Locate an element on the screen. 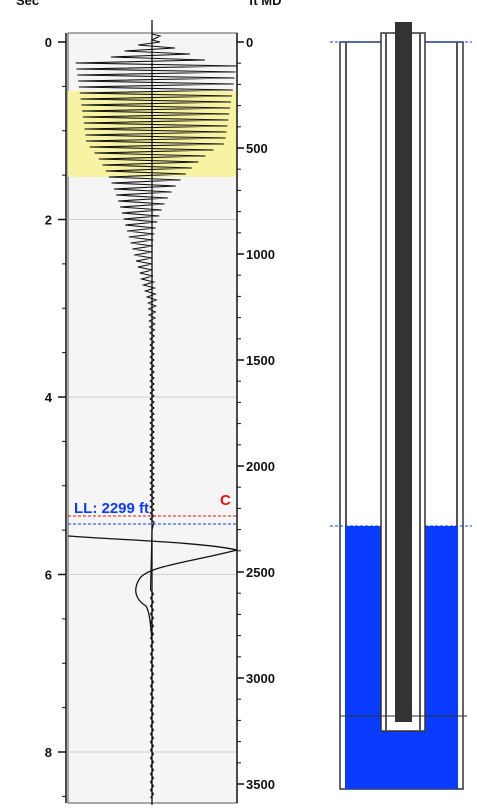  depth-axis: 0 500 1000 1500 2000 2500 3000 3500 is located at coordinates (255, 418).